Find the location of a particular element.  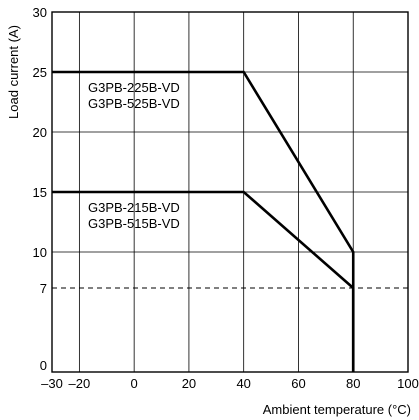

series-label: G3PB-225B-VD is located at coordinates (134, 87).